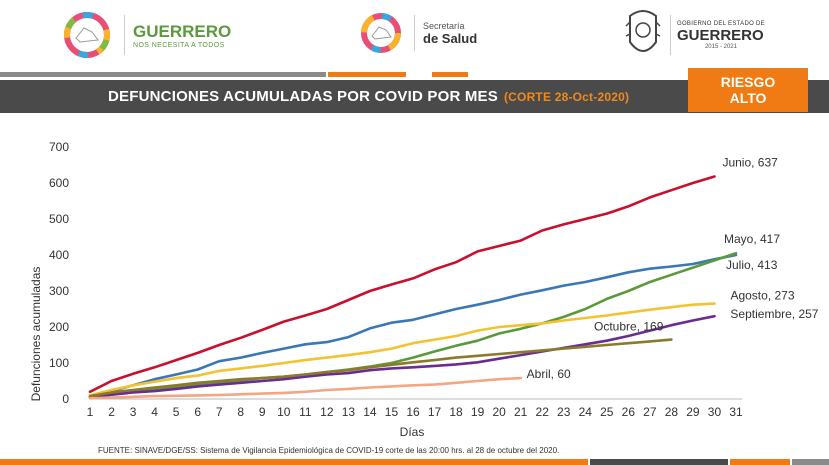 The image size is (829, 465). I want to click on right-line3: 2015 - 2021, so click(720, 46).